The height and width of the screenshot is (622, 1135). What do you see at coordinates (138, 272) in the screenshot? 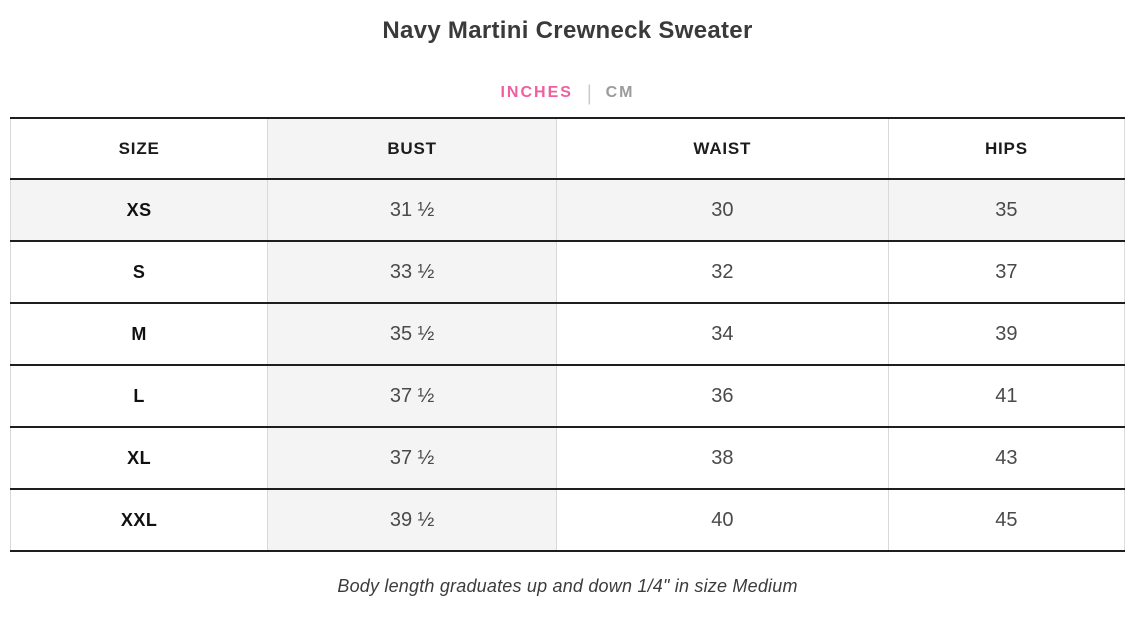
I see `size-label: S` at bounding box center [138, 272].